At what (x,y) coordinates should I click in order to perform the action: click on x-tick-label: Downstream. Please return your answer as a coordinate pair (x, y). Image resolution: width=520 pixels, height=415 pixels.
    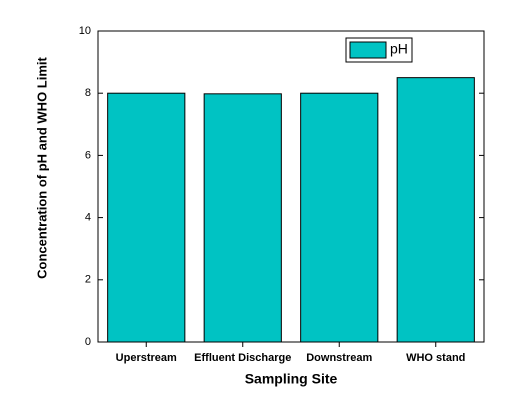
    Looking at the image, I should click on (339, 358).